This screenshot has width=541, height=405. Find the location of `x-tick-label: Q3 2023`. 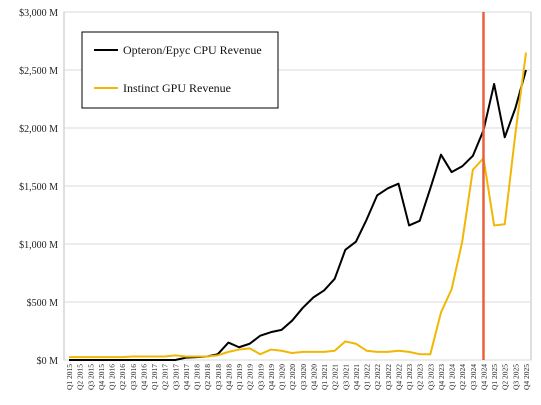

x-tick-label: Q3 2023 is located at coordinates (430, 377).